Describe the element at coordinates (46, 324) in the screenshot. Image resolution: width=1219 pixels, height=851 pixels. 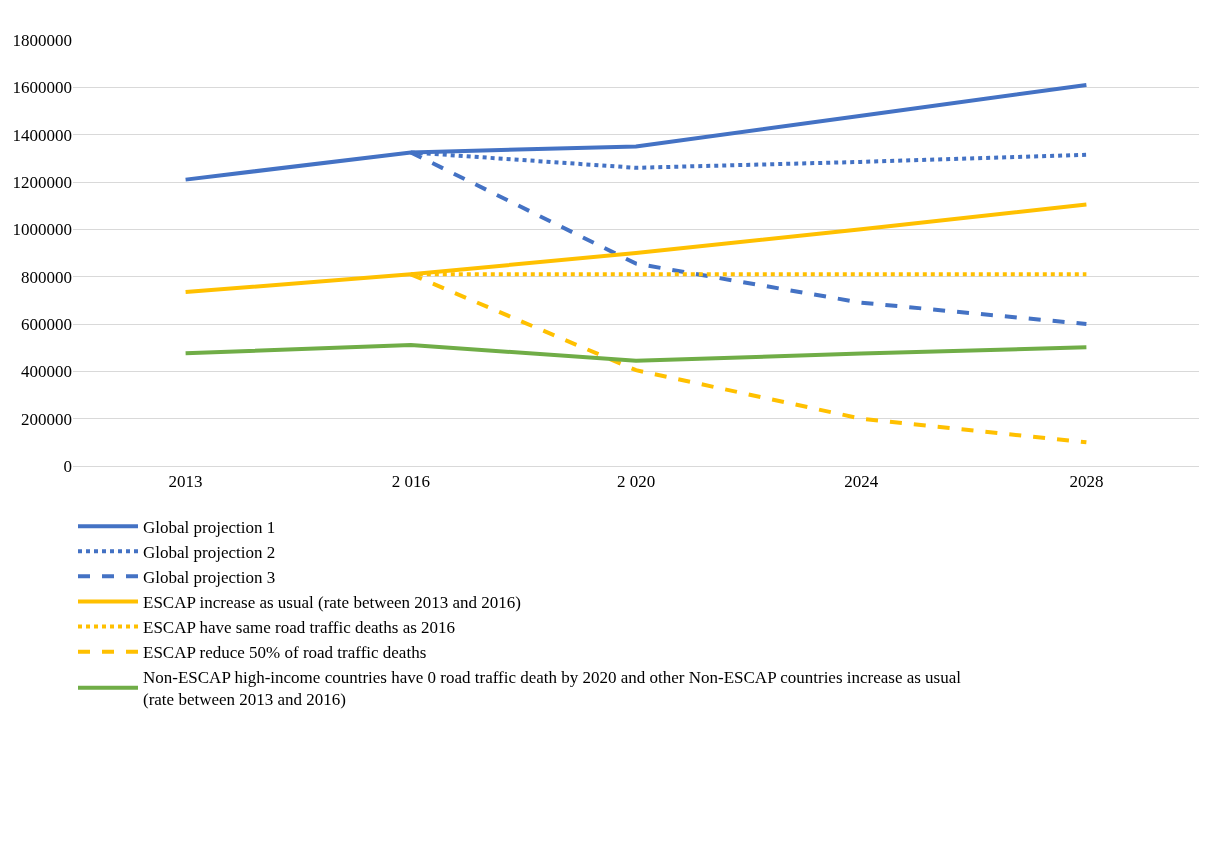
I see `y-tick-label: 600000` at that location.